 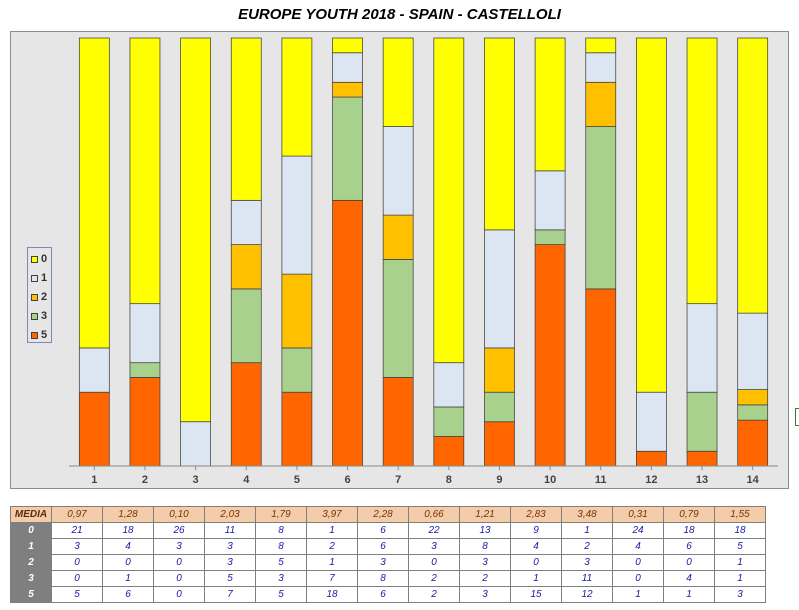 What do you see at coordinates (179, 514) in the screenshot?
I see `table-cell: 0,10` at bounding box center [179, 514].